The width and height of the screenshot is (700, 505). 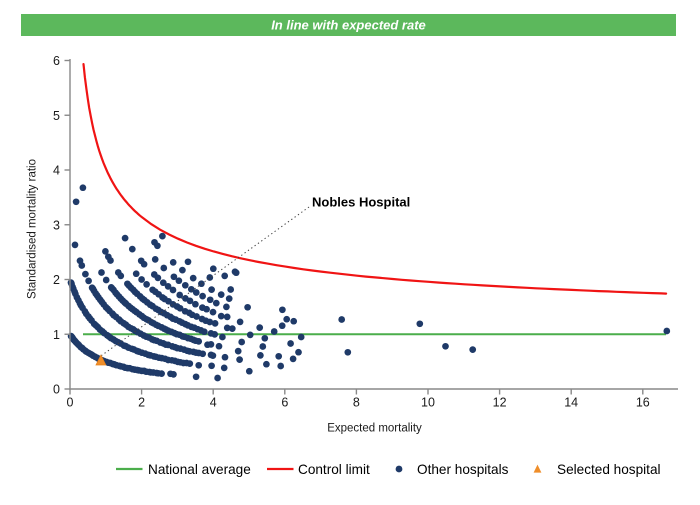 What do you see at coordinates (643, 403) in the screenshot?
I see `svg-text: 16` at bounding box center [643, 403].